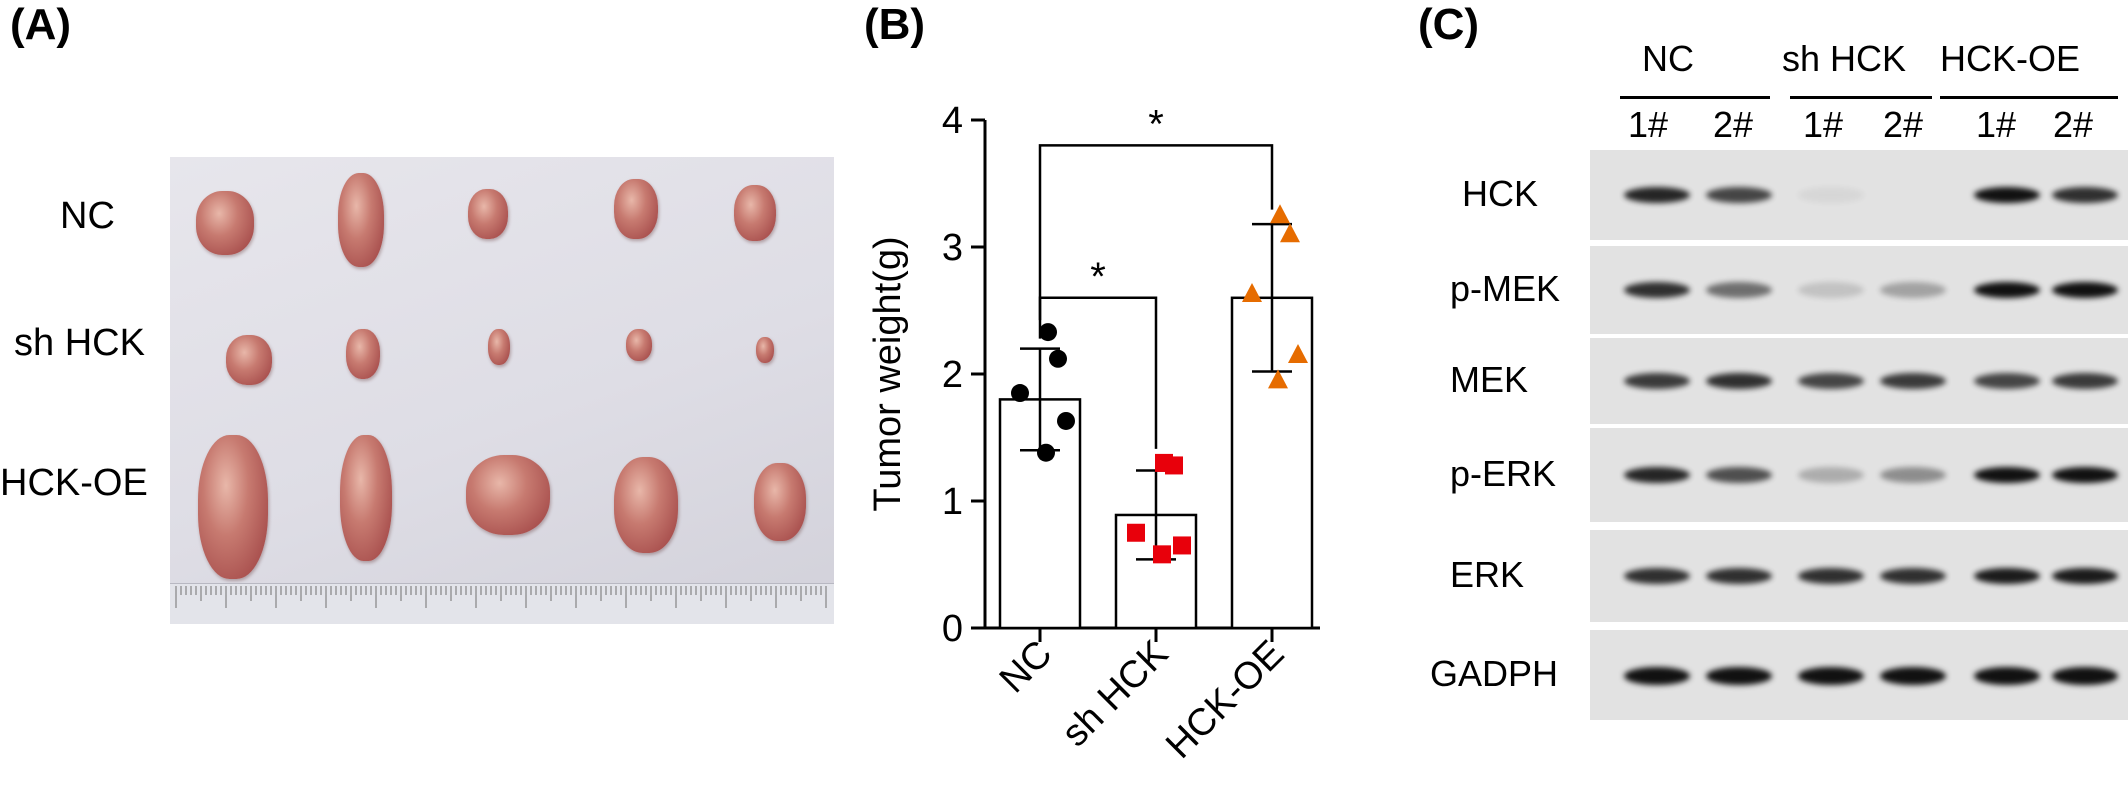  What do you see at coordinates (87, 216) in the screenshot?
I see `row-label-nc: NC` at bounding box center [87, 216].